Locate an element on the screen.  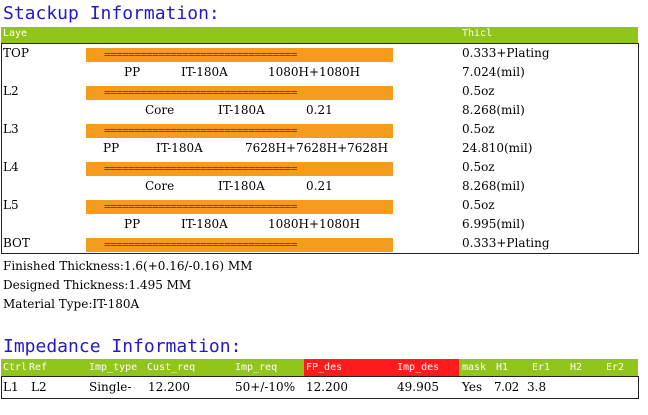
dielectric-construction: 7628H+7628H+7628H is located at coordinates (317, 148).